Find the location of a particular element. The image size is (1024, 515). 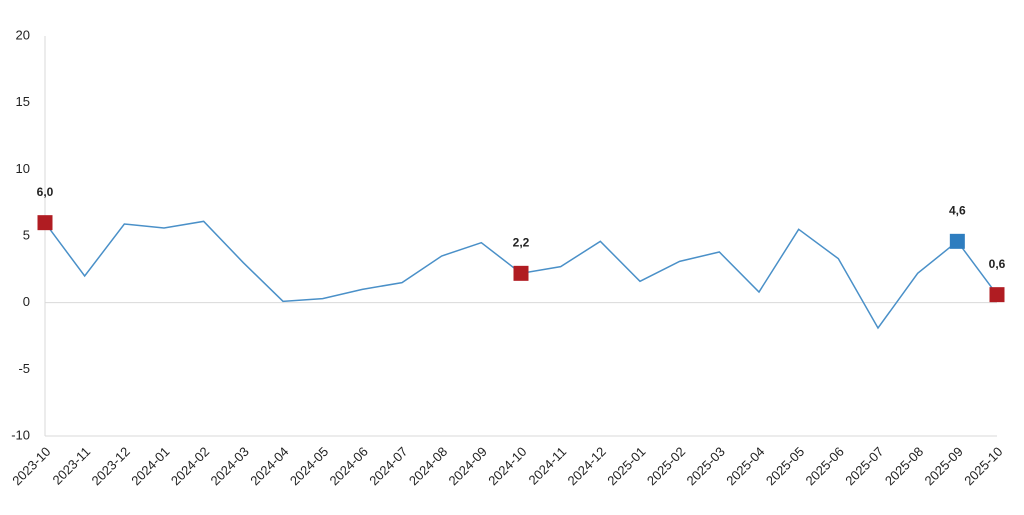

x-tick-label: 2024-04 is located at coordinates (269, 466).